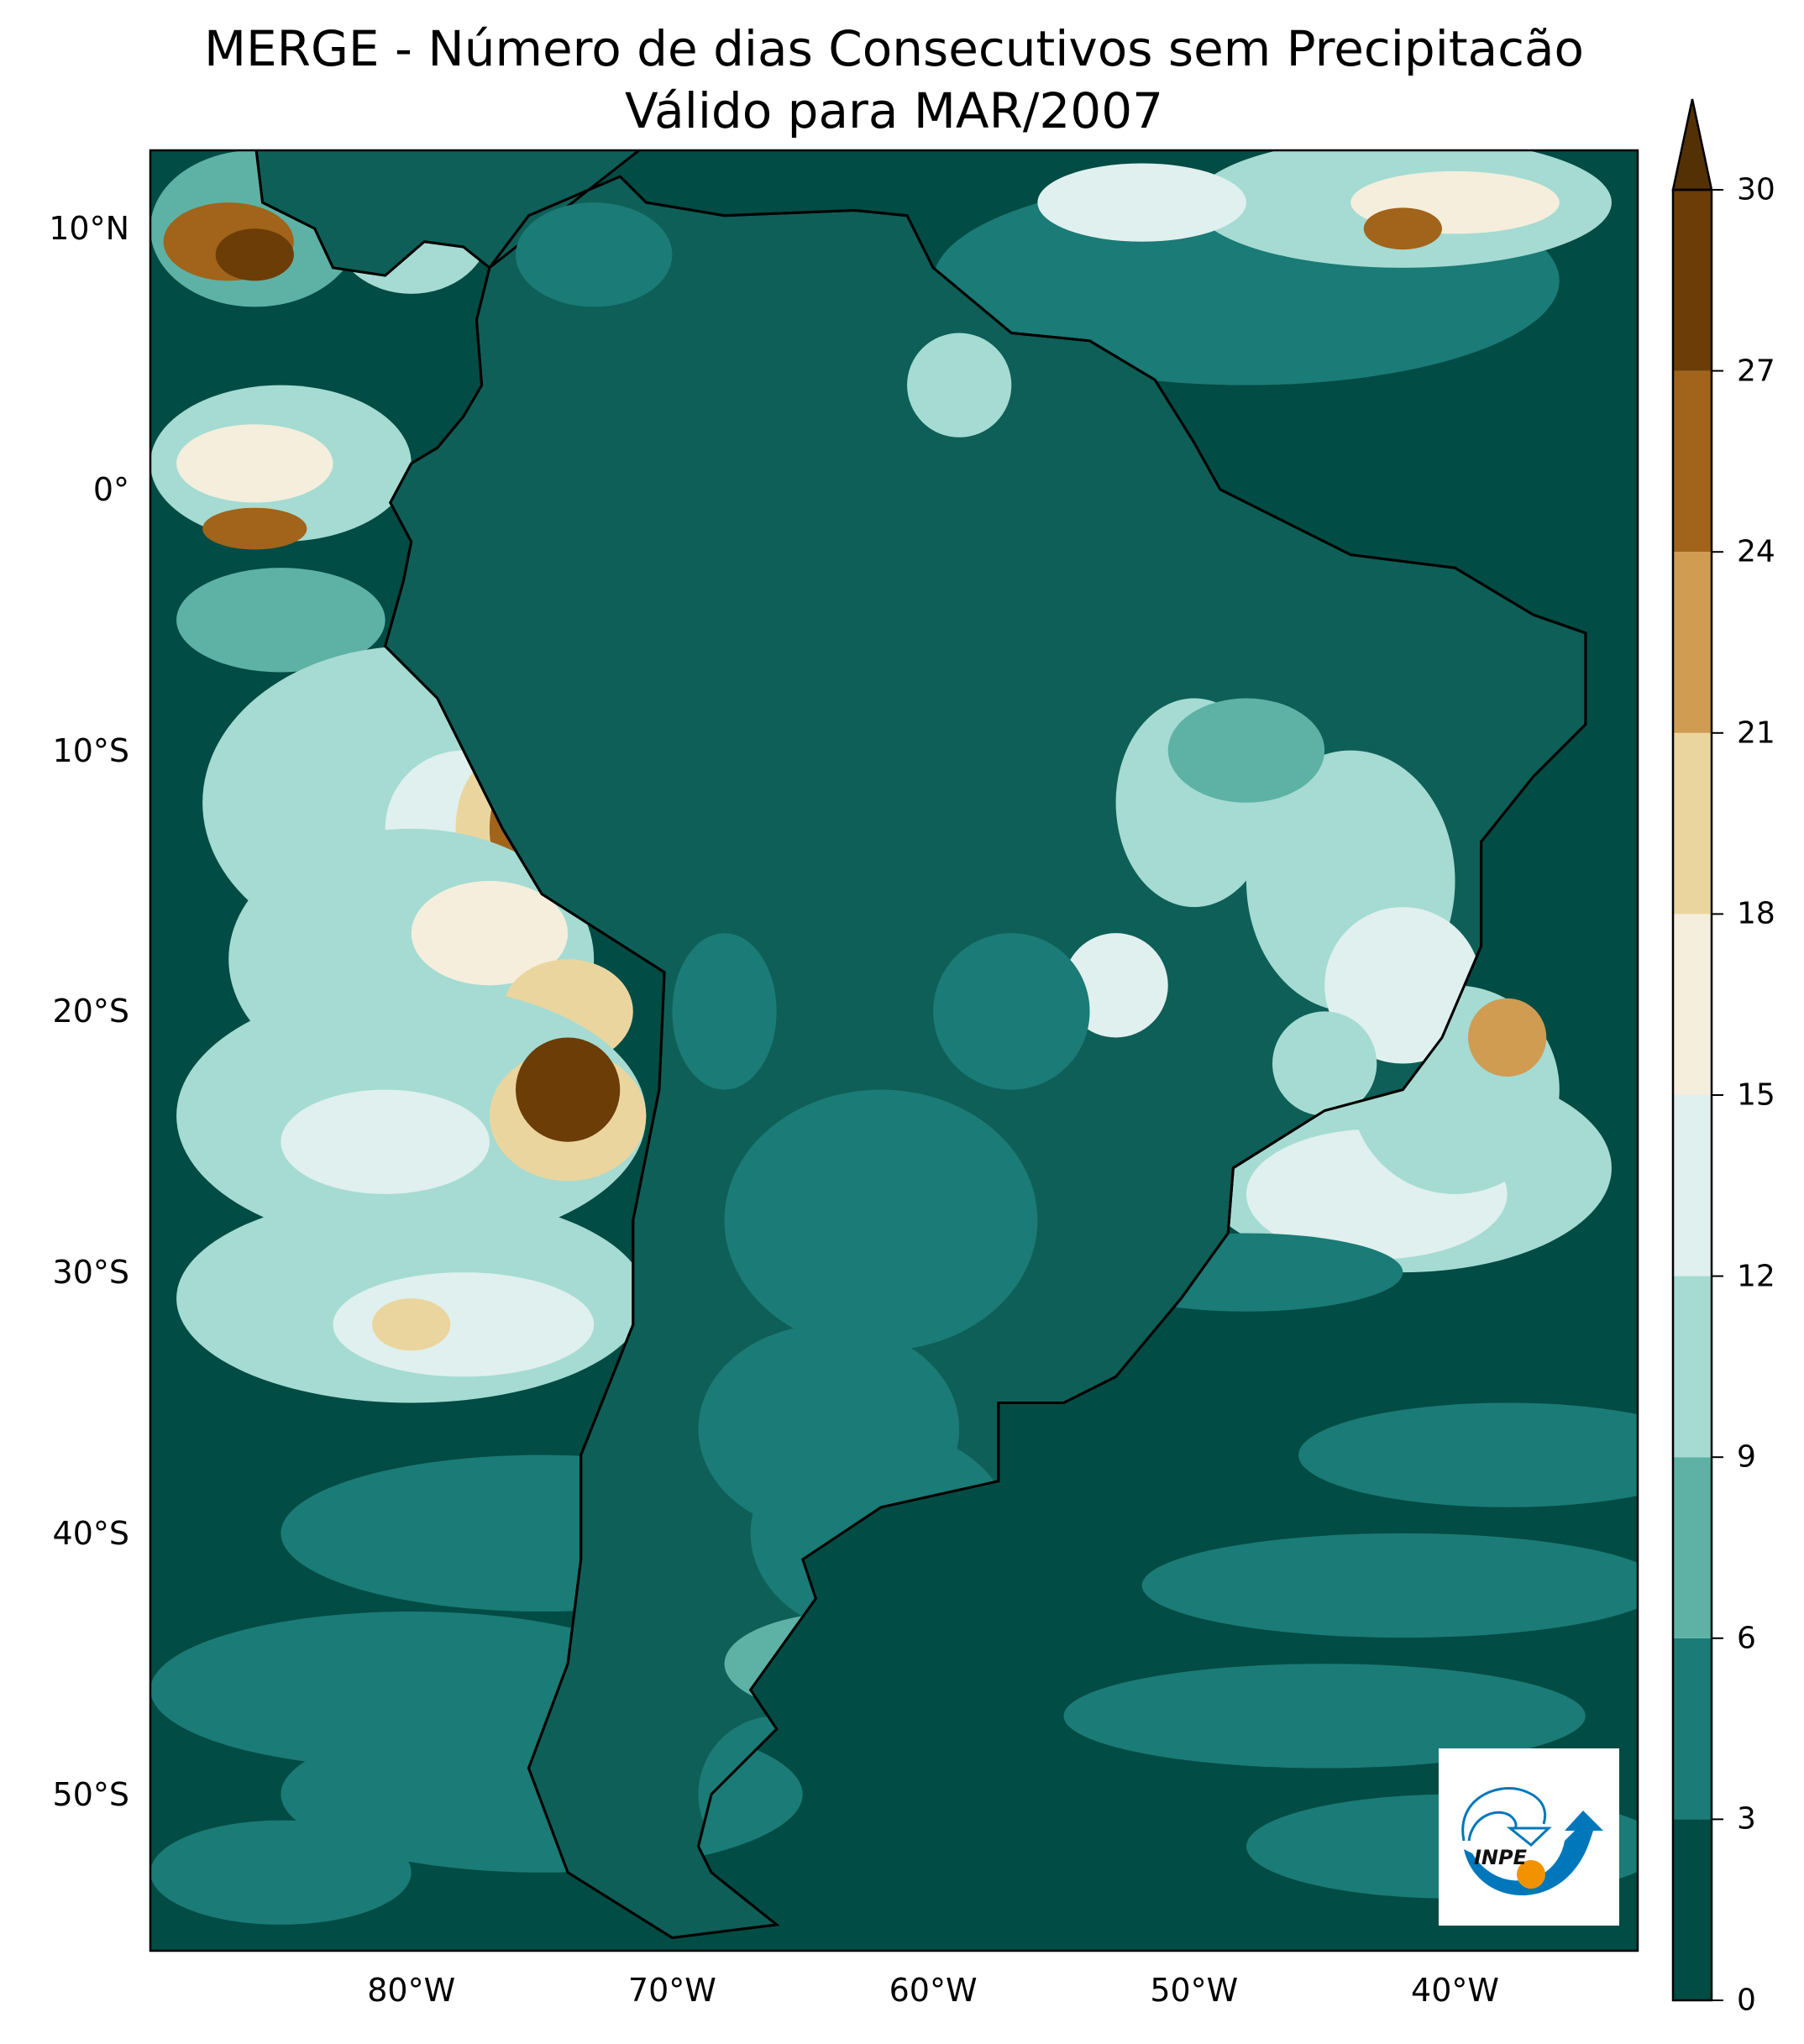  I want to click on colorbar-extend-arrow, so click(1692, 144).